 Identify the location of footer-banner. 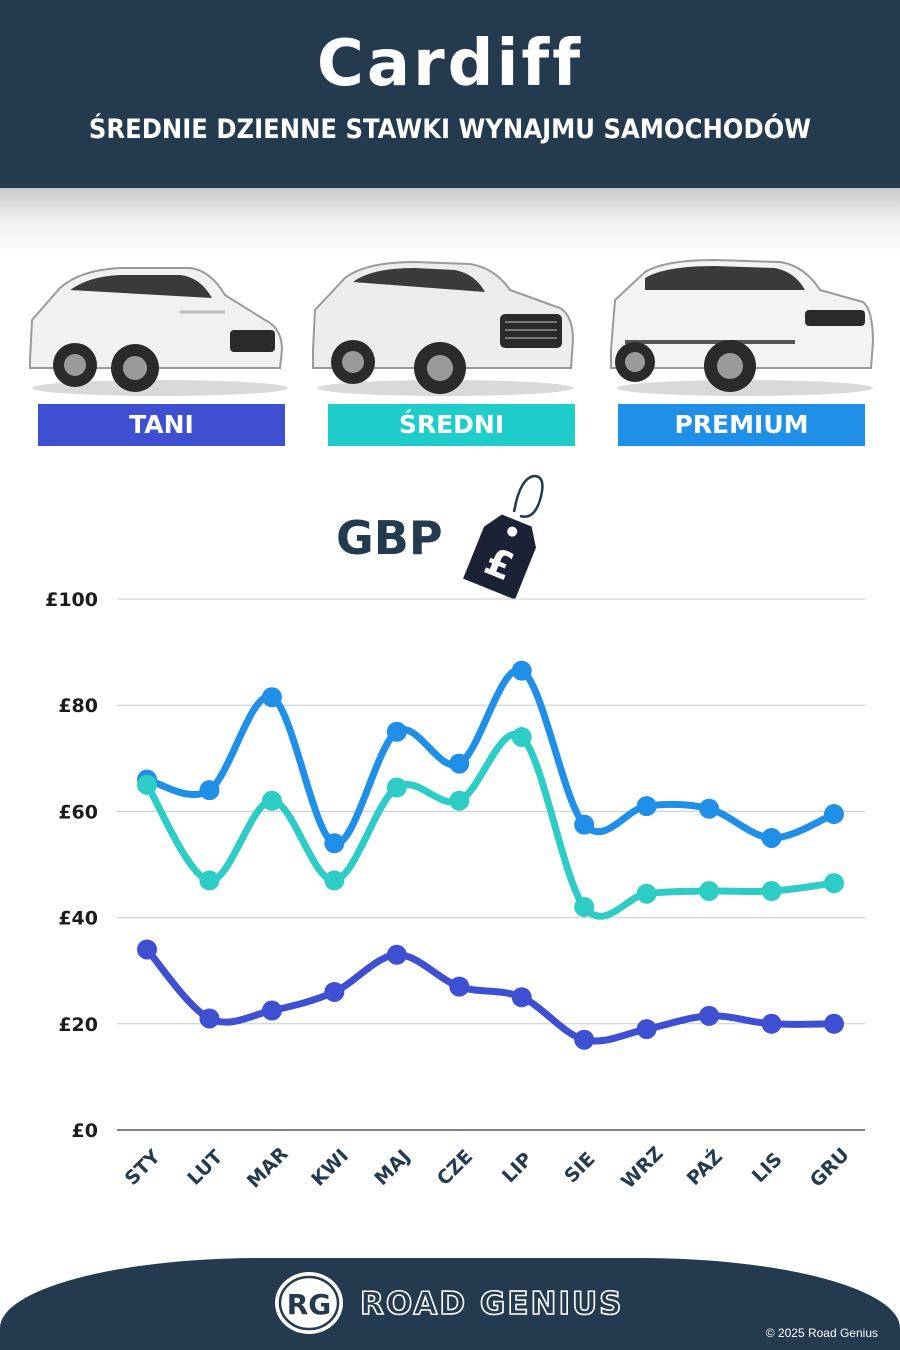
(450, 1304).